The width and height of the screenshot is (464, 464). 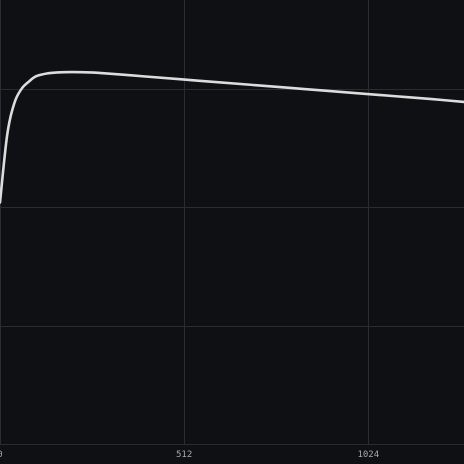 I want to click on x-tick-label-0: 0, so click(x=1, y=455).